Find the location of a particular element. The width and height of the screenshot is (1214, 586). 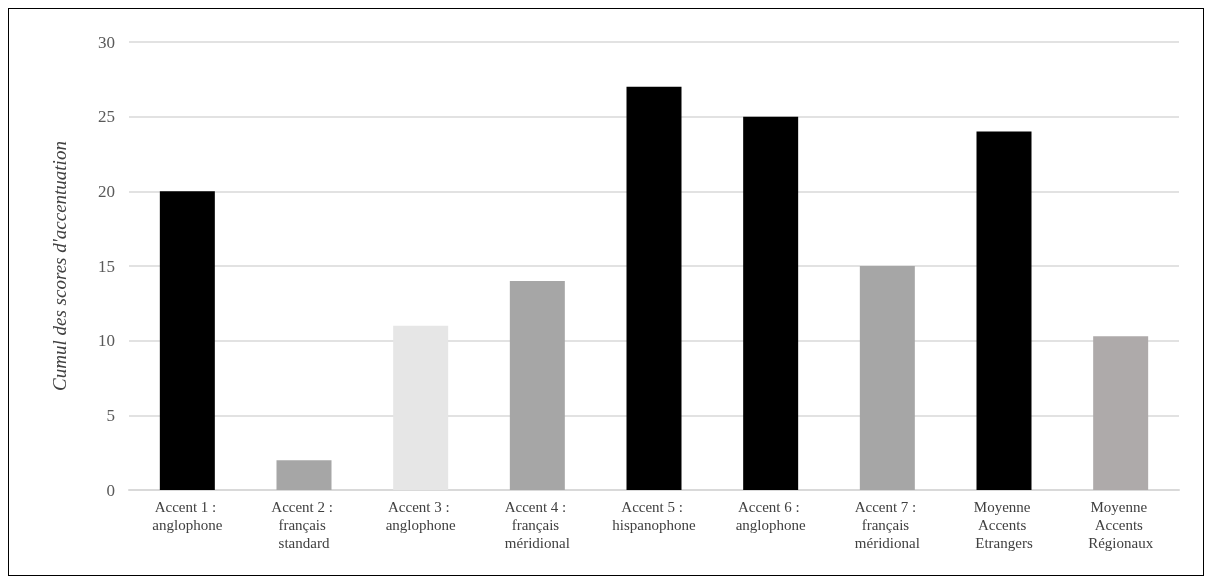

y-tick-label: 5 is located at coordinates (110, 415).